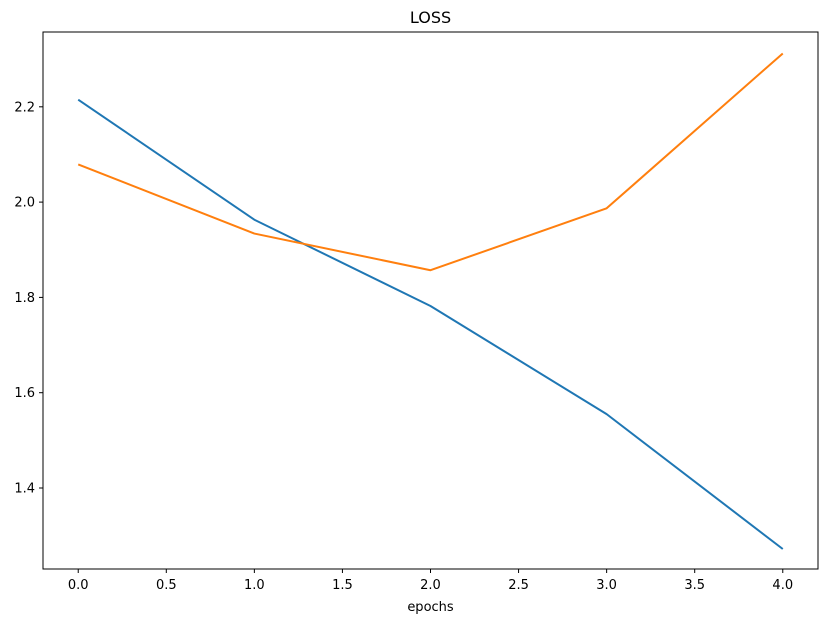  I want to click on x-tick-label: 1.5, so click(342, 585).